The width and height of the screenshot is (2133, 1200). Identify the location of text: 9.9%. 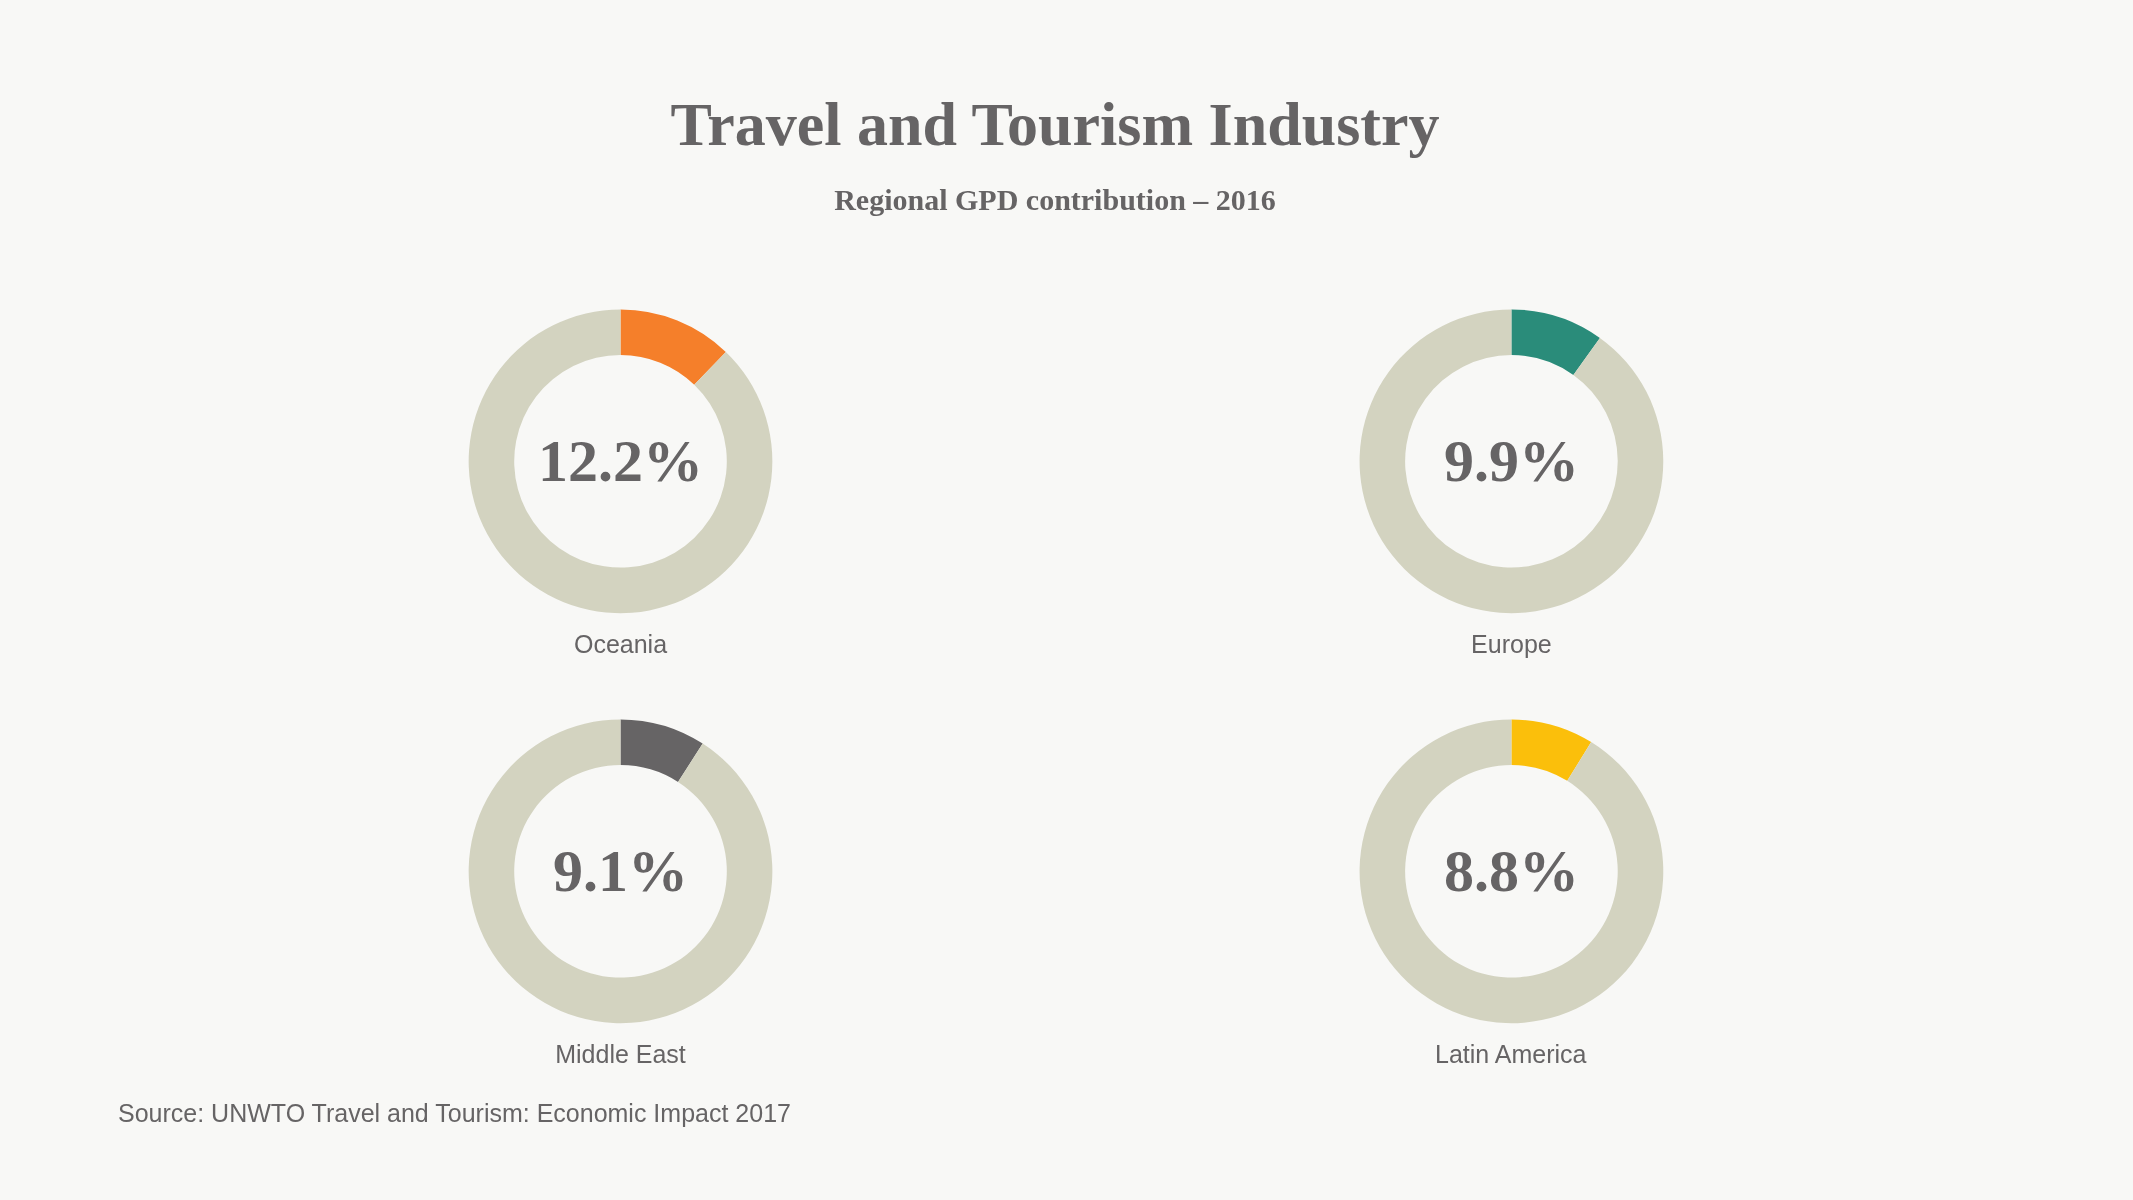
(1511, 461).